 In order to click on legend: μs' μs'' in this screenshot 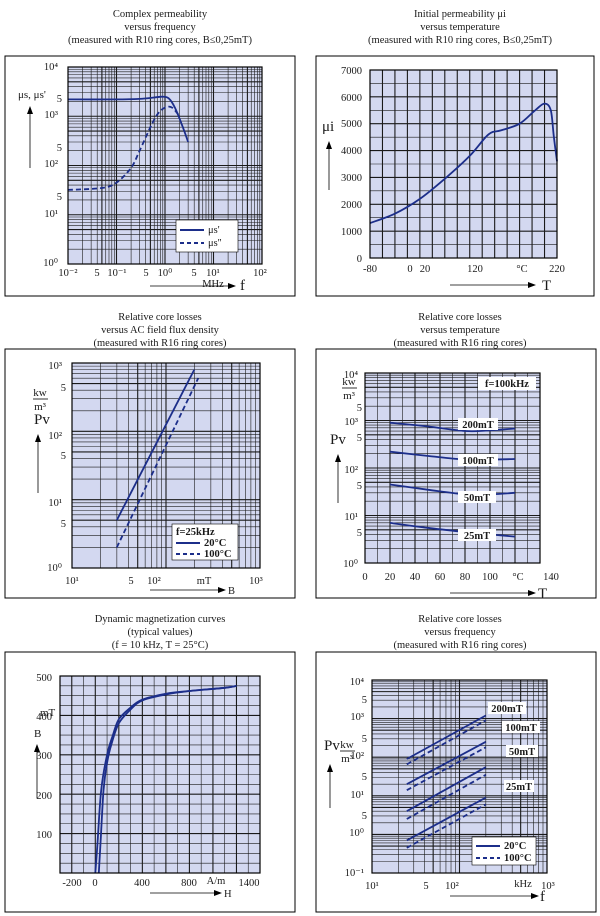, I will do `click(207, 236)`.